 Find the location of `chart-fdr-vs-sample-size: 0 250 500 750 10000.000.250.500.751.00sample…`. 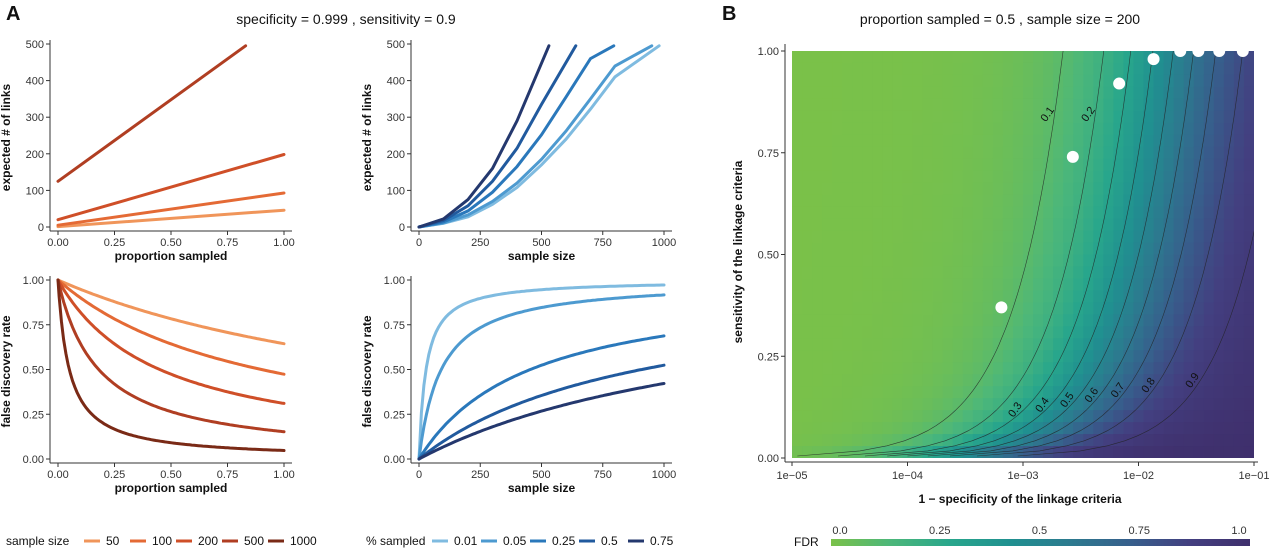

chart-fdr-vs-sample-size: 0 250 500 750 10000.000.250.500.751.00sample… is located at coordinates (518, 385).